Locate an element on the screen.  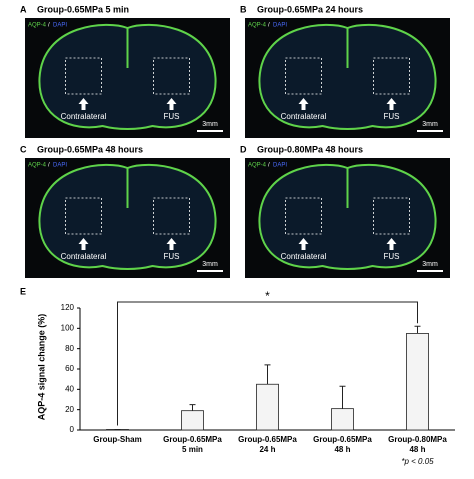
panel-letter: C is located at coordinates (23, 149).